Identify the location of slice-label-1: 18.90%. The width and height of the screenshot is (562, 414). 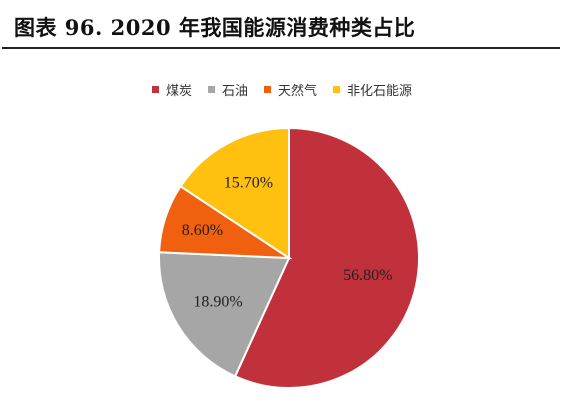
(217, 301).